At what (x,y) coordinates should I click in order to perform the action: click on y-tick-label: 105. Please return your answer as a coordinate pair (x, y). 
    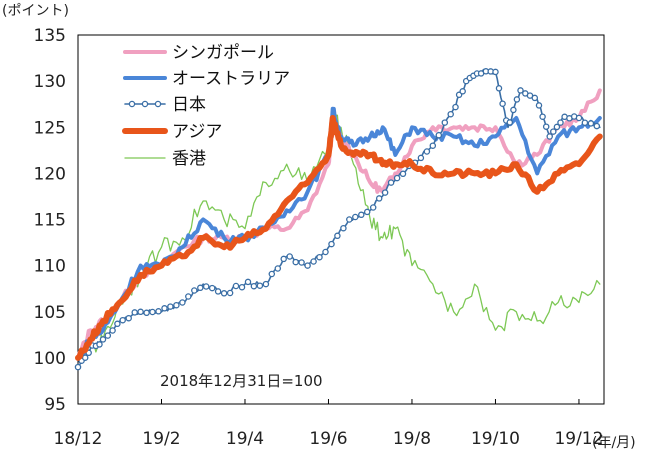
    Looking at the image, I should click on (50, 313).